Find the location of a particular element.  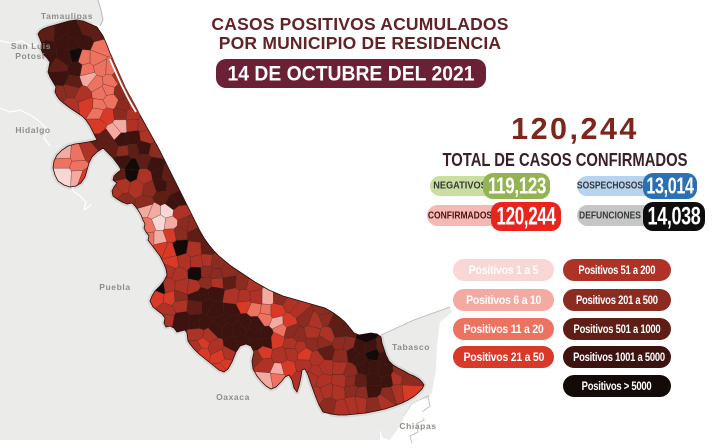

svg-text: Tabasco is located at coordinates (411, 347).